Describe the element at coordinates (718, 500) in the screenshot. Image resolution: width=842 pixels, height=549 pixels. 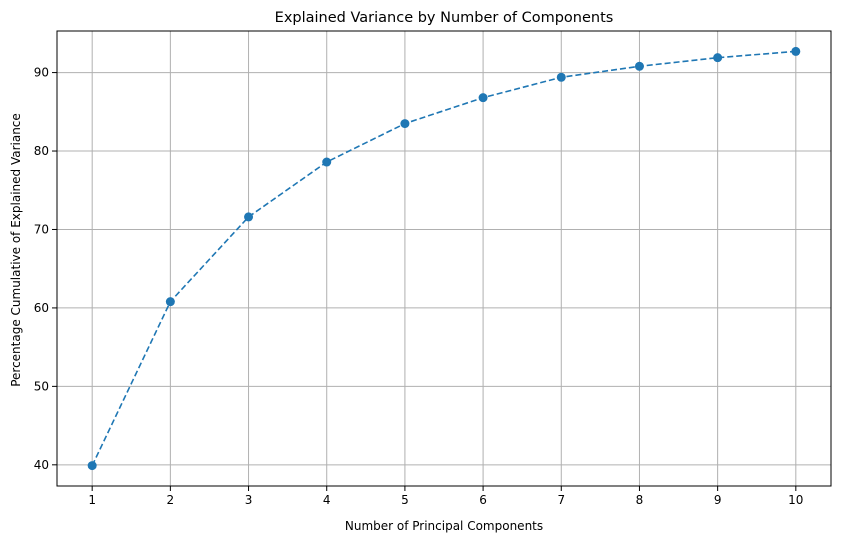
I see `x-tick-label: 9` at that location.